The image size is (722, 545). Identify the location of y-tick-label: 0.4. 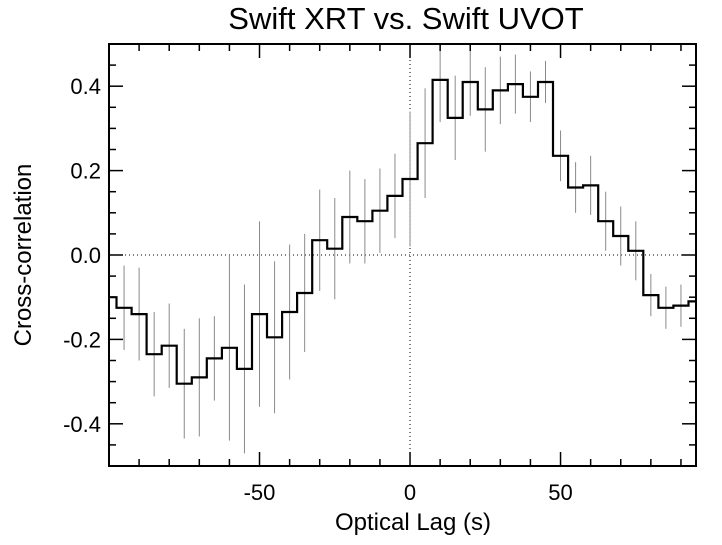
(85, 86).